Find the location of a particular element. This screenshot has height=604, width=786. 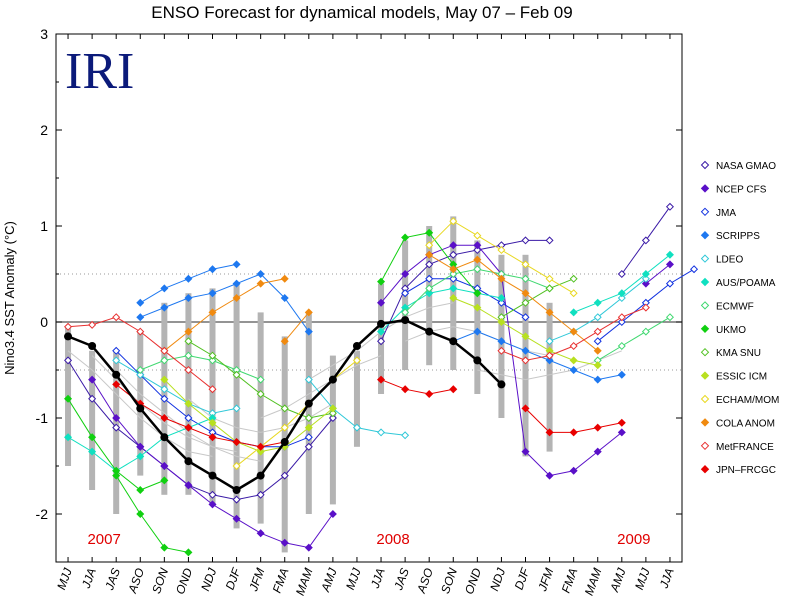

legend-entry: MetFRANCE is located at coordinates (737, 447).